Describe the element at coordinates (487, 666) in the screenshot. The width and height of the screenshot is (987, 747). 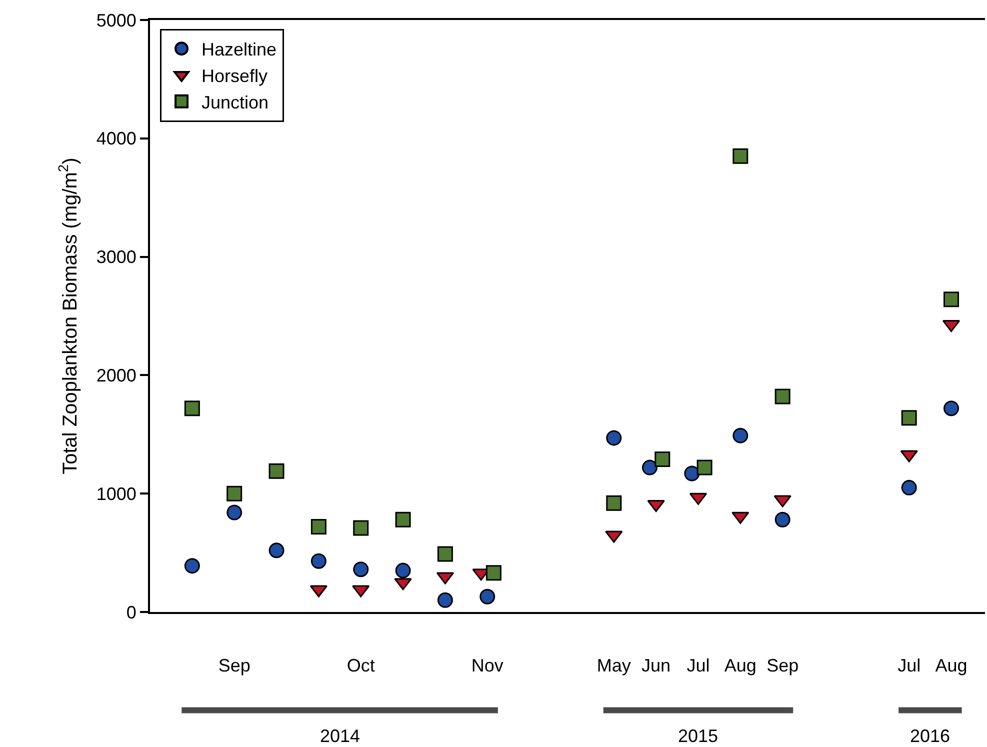
I see `x-tick-label: Nov` at that location.